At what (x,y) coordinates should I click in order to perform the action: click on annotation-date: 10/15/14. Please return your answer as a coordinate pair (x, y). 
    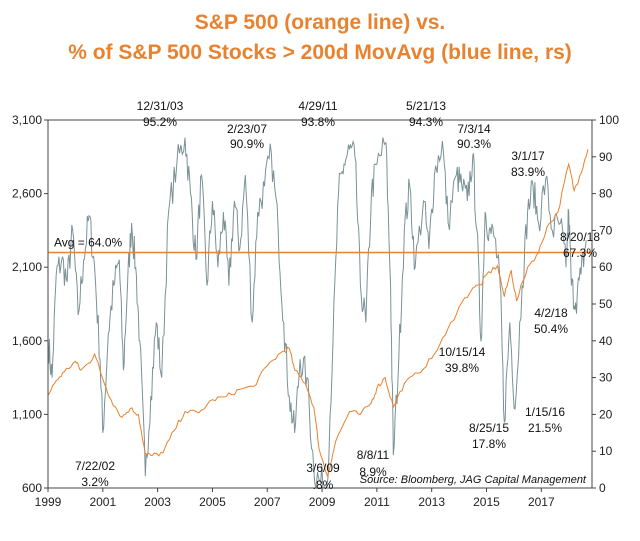
    Looking at the image, I should click on (462, 352).